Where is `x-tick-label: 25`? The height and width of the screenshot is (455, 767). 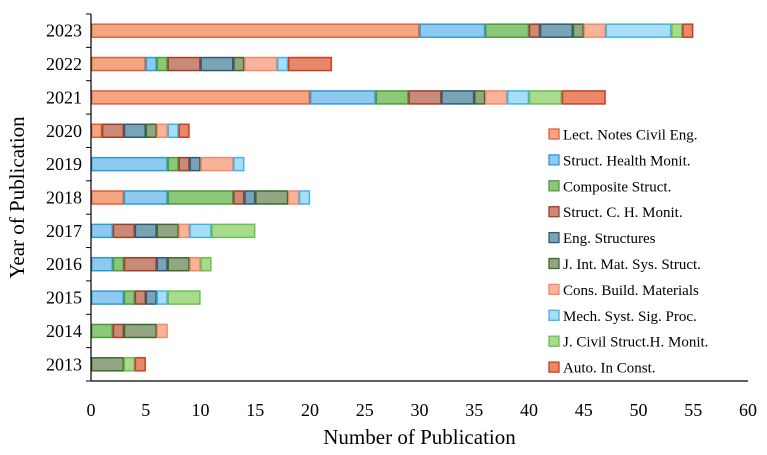 x-tick-label: 25 is located at coordinates (365, 410).